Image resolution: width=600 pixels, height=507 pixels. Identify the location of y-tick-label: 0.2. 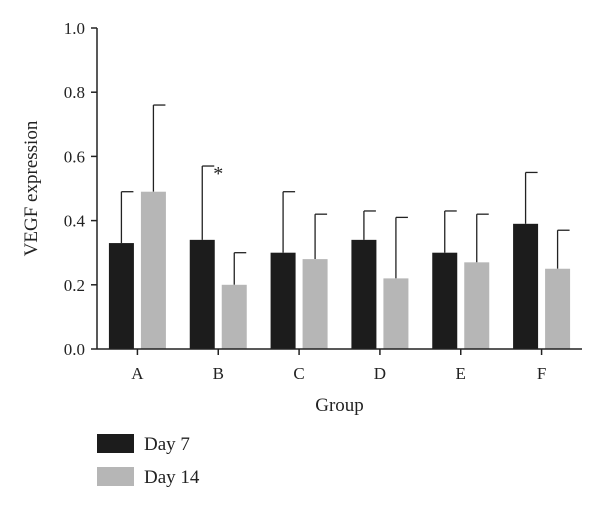
(74, 285).